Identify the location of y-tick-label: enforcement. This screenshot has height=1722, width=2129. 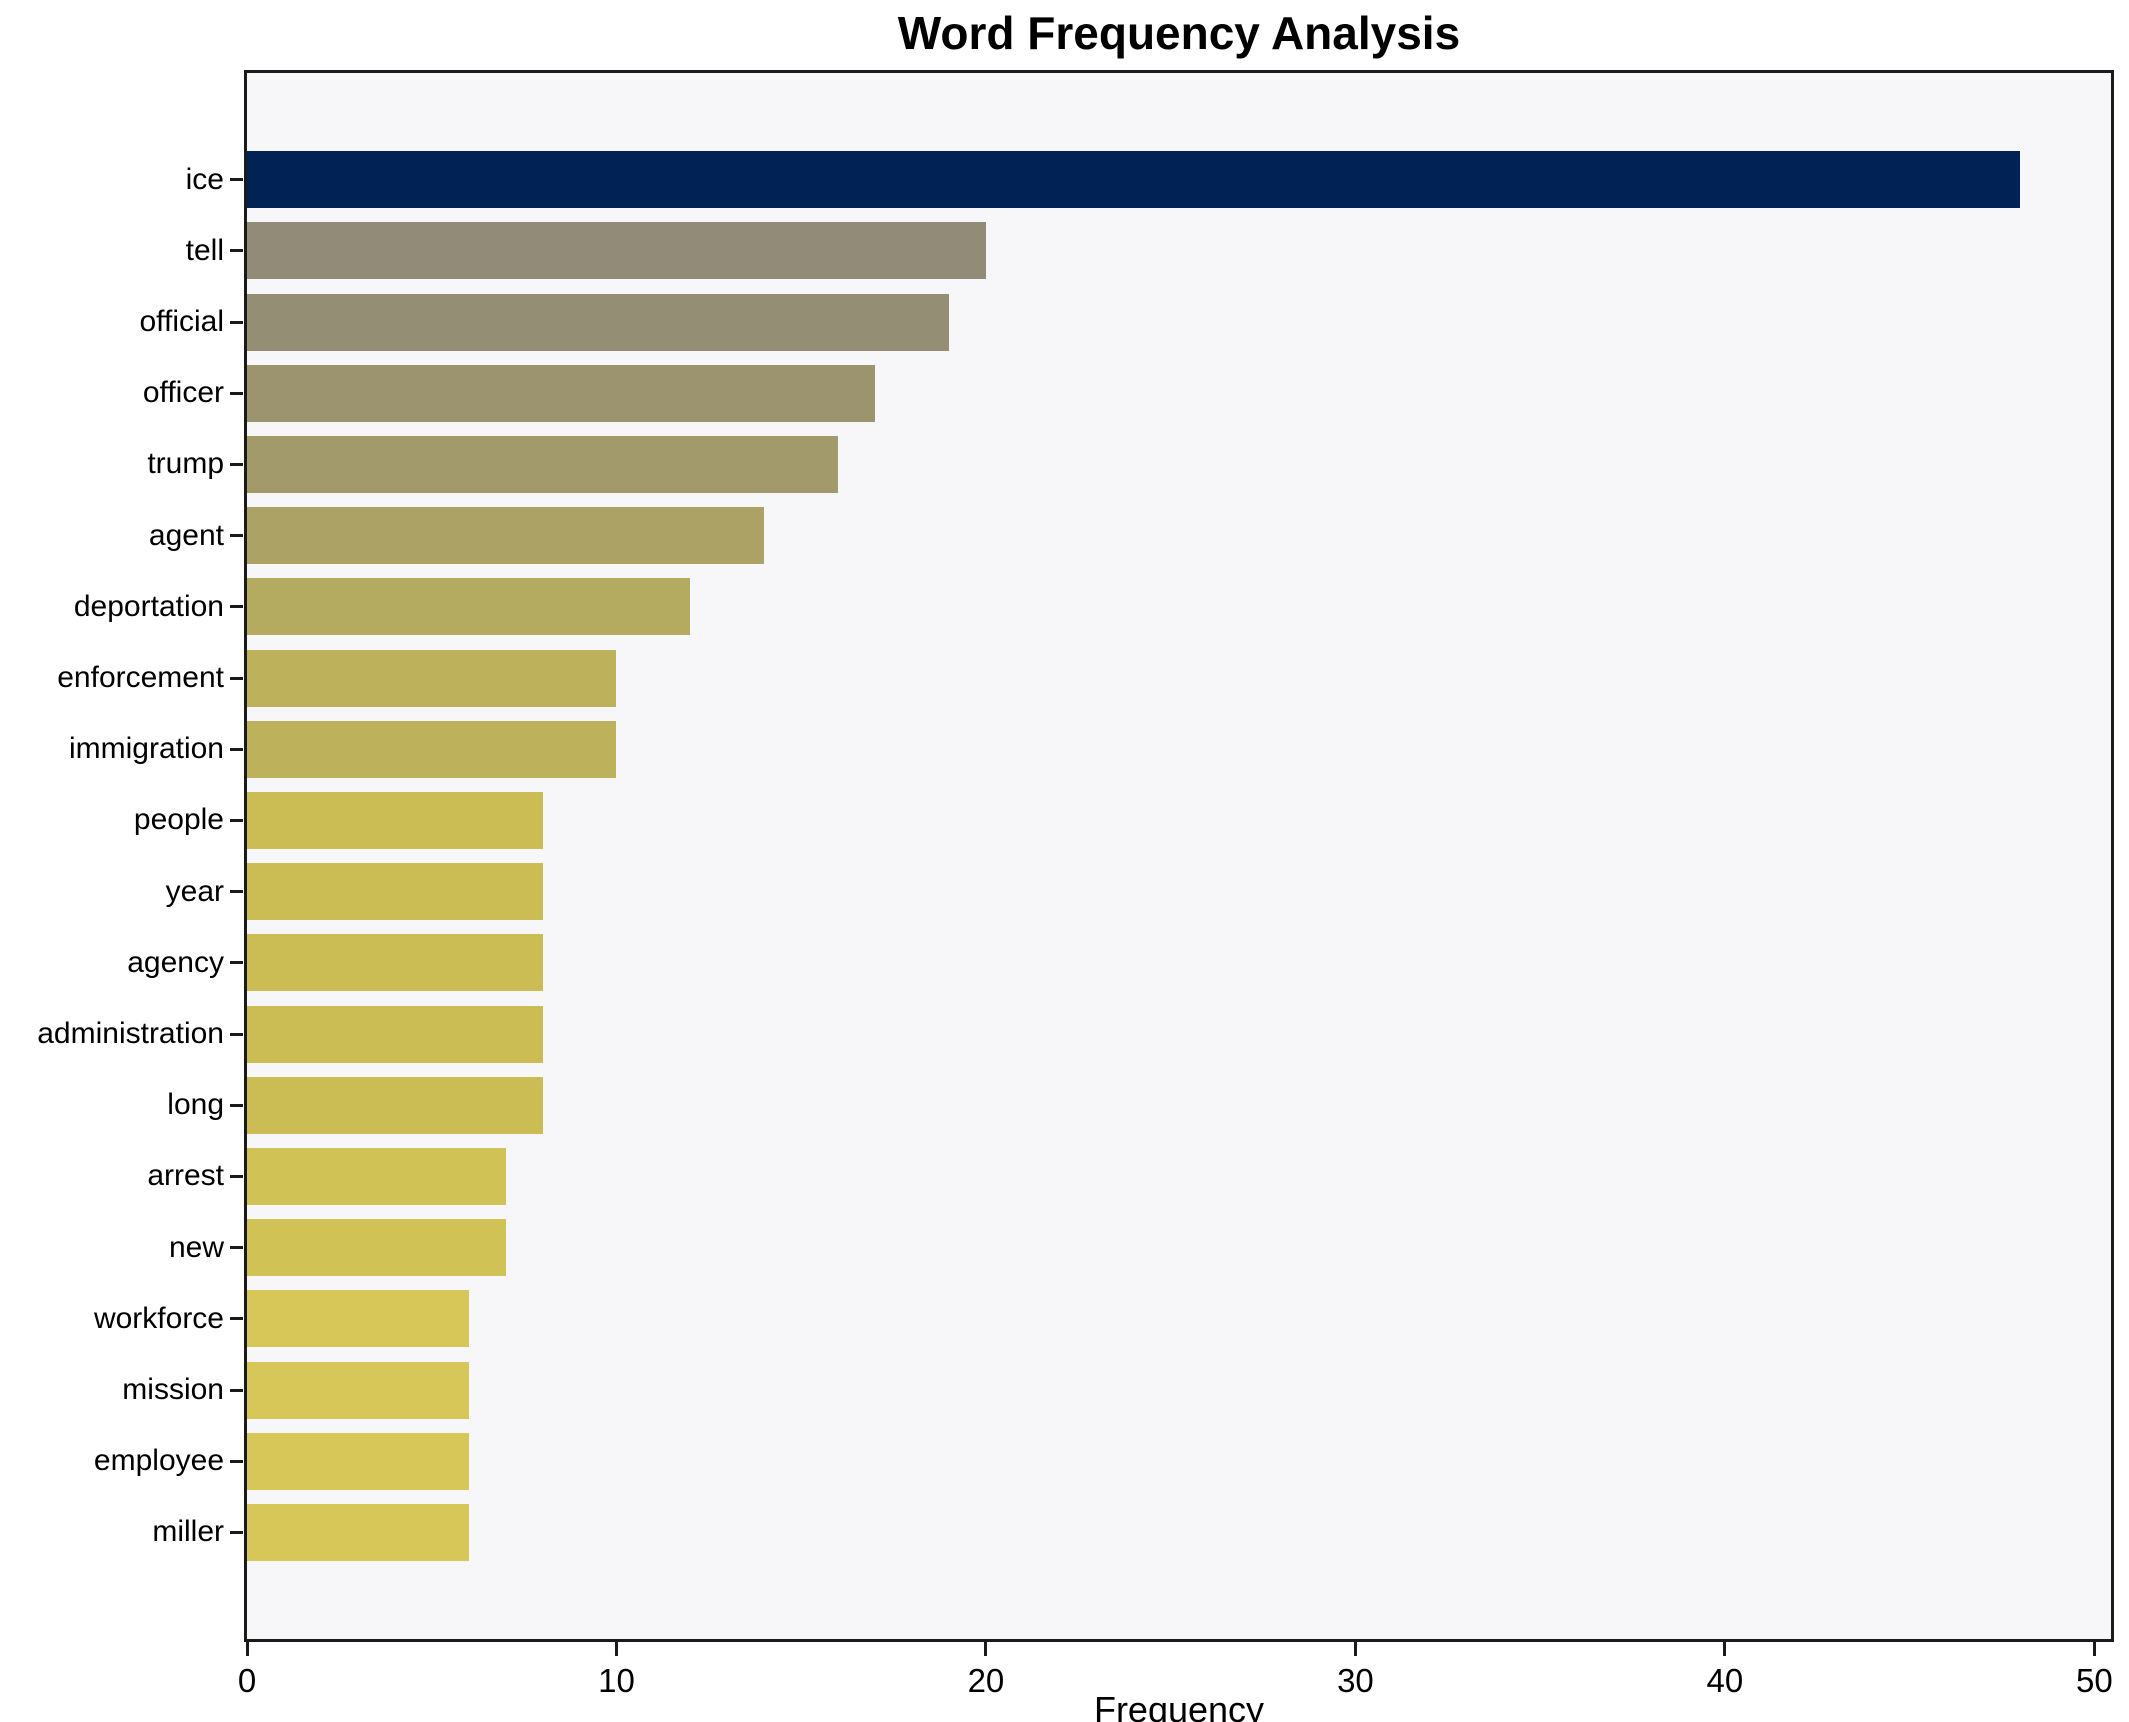
(140, 677).